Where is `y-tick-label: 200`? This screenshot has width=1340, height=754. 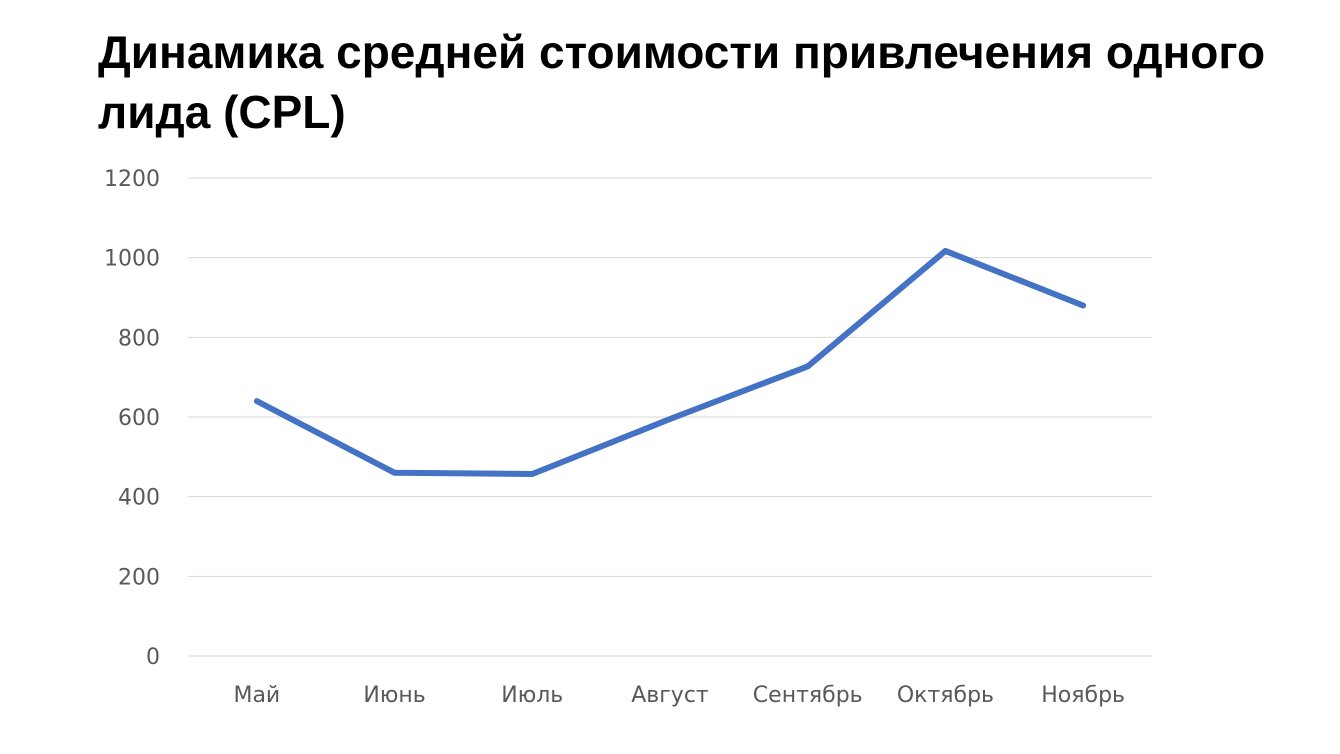
y-tick-label: 200 is located at coordinates (139, 577).